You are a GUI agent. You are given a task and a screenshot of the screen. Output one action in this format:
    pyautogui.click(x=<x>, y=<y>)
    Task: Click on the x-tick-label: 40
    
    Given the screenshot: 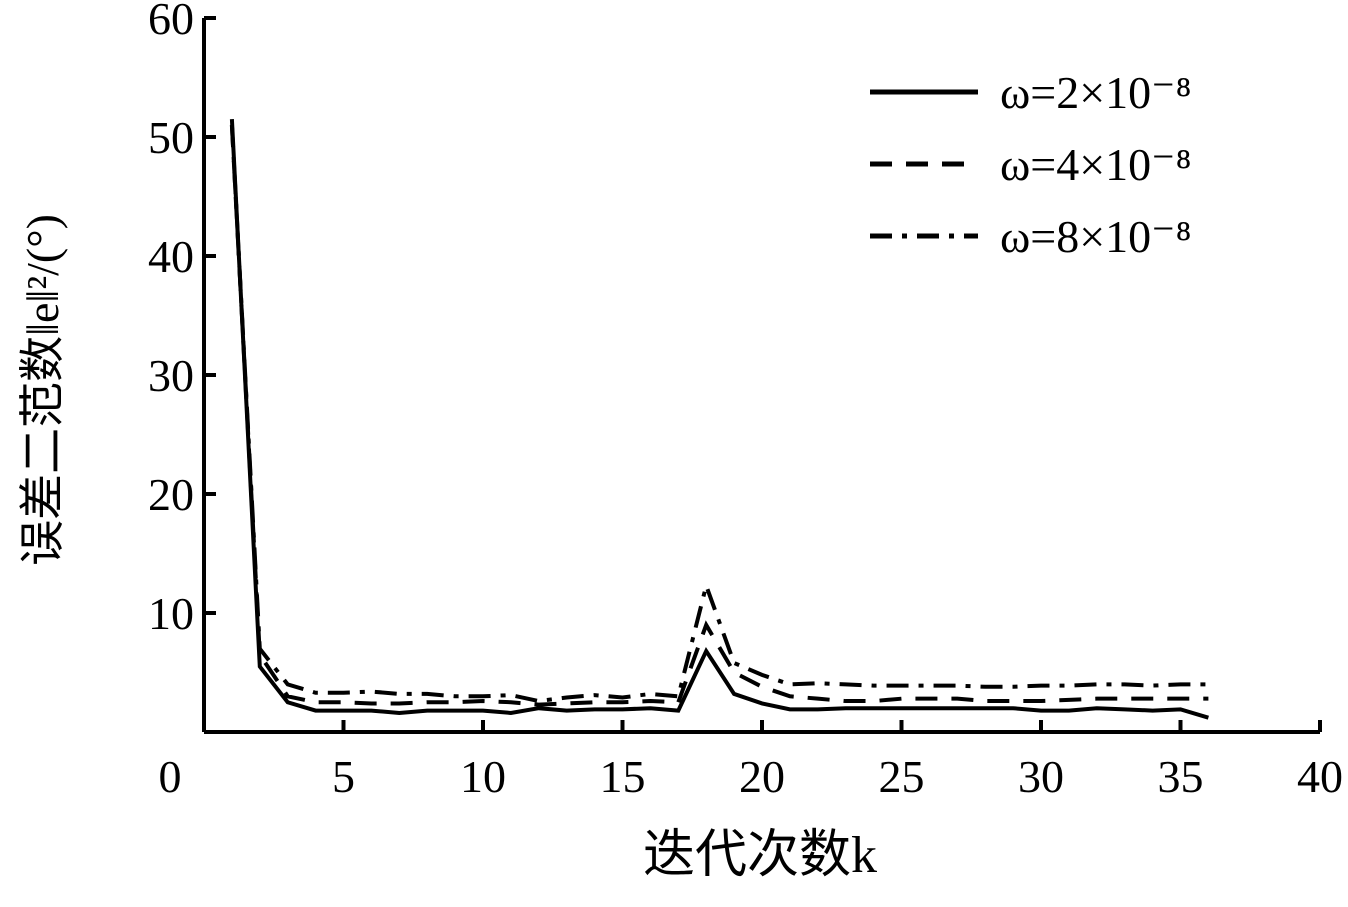 What is the action you would take?
    pyautogui.click(x=1320, y=776)
    